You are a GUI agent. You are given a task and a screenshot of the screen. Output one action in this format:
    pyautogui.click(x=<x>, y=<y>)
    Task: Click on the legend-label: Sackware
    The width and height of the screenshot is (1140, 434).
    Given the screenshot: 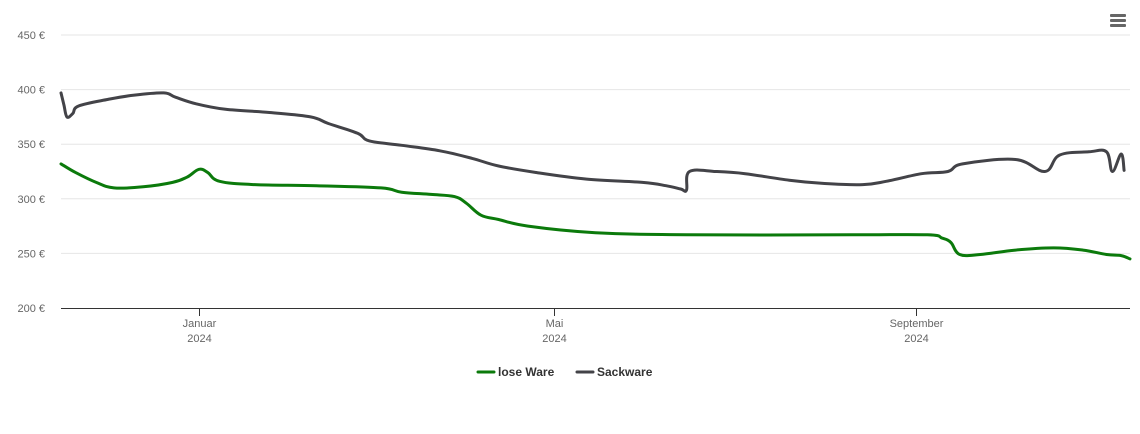 What is the action you would take?
    pyautogui.click(x=625, y=372)
    